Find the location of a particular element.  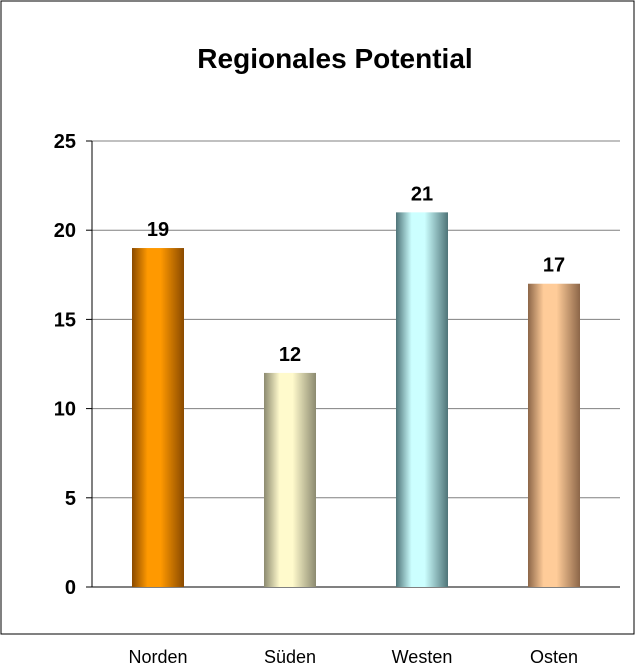

x-tick-label: Westen is located at coordinates (422, 657).